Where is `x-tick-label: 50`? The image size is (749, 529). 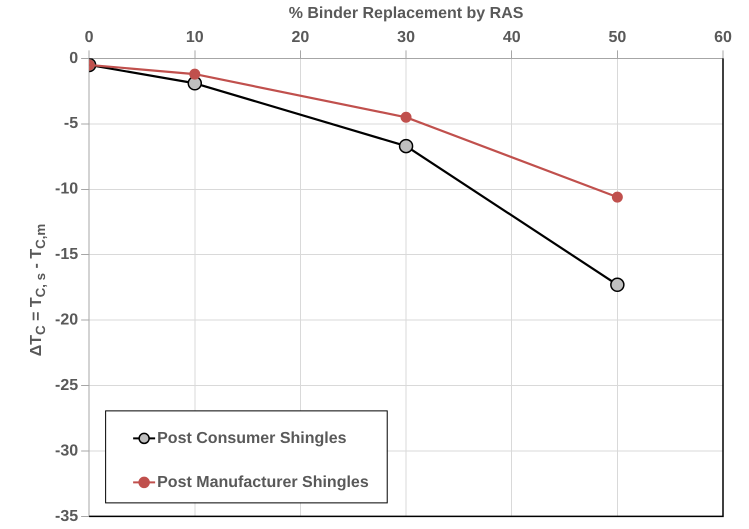 x-tick-label: 50 is located at coordinates (617, 37).